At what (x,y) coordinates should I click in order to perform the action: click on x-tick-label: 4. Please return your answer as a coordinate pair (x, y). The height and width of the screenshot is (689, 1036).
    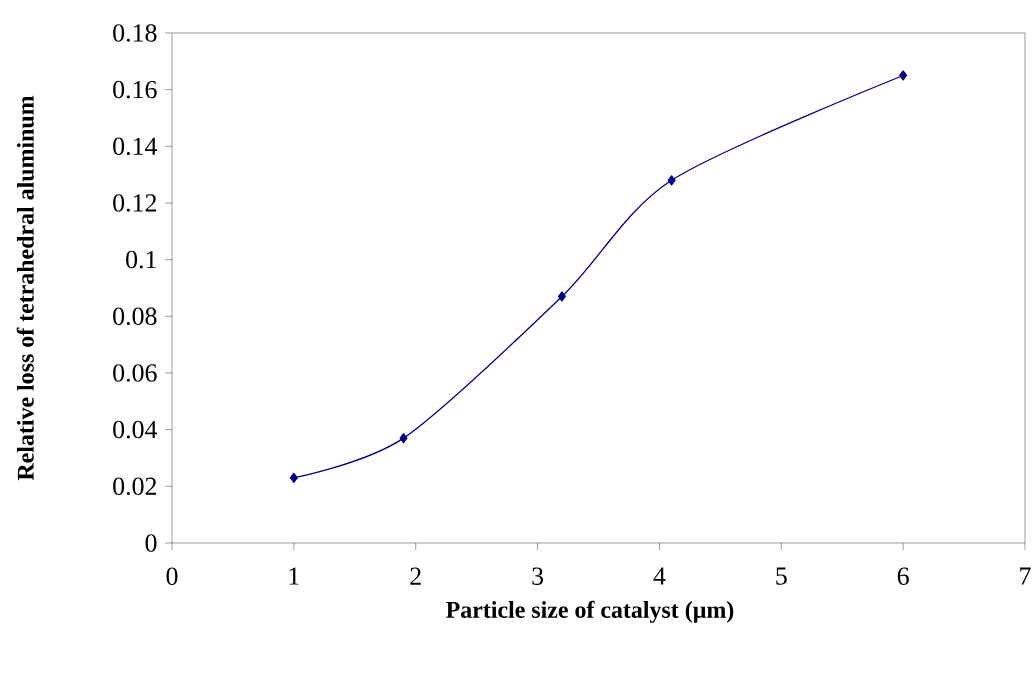
    Looking at the image, I should click on (659, 576).